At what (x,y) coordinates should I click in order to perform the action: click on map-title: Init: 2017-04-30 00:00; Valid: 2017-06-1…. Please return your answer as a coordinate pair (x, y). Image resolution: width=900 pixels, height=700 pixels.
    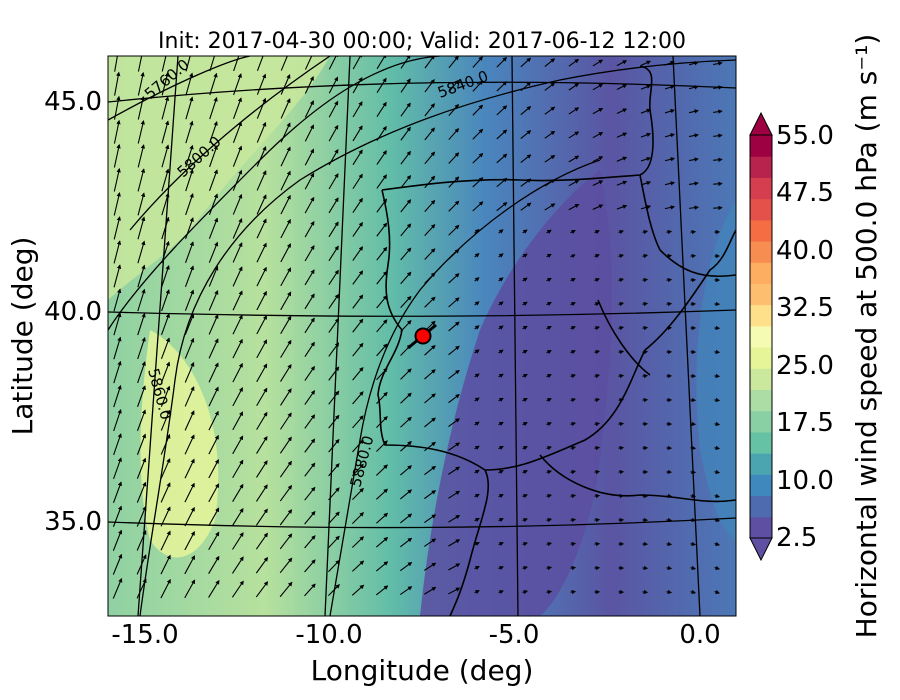
    Looking at the image, I should click on (422, 41).